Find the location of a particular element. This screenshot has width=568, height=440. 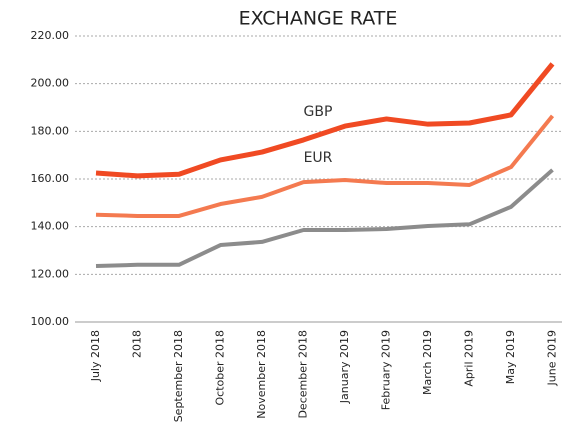

x-tick-label: October 2018 is located at coordinates (220, 368).